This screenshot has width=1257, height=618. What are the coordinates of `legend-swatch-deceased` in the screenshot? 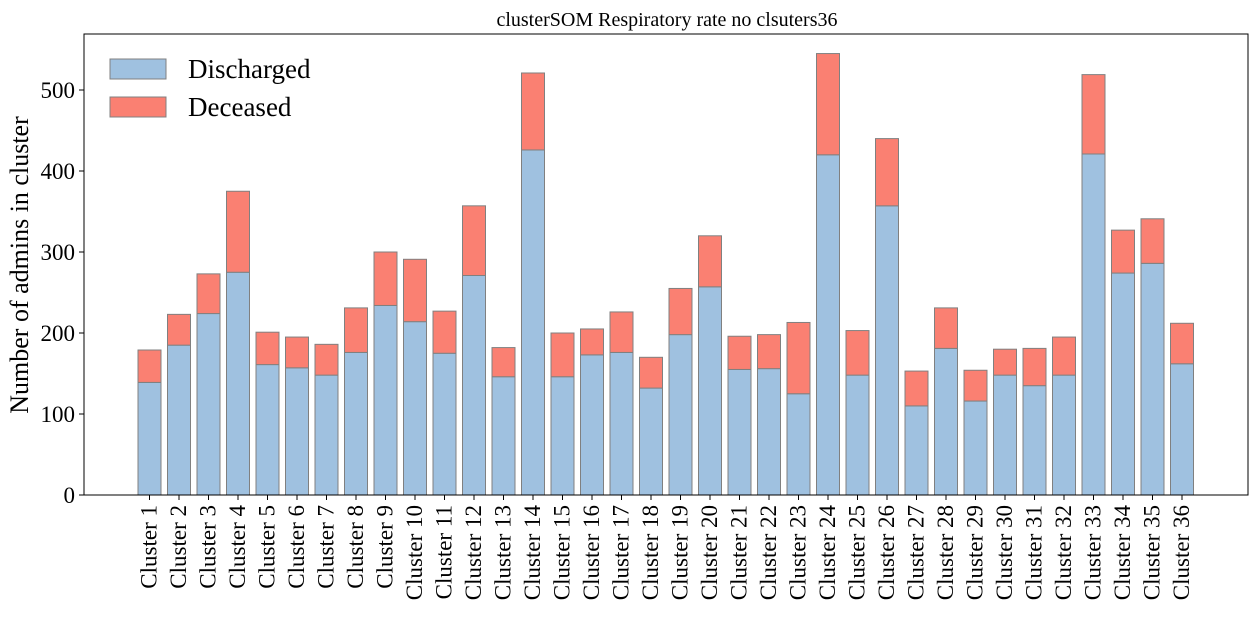 It's located at (138, 107).